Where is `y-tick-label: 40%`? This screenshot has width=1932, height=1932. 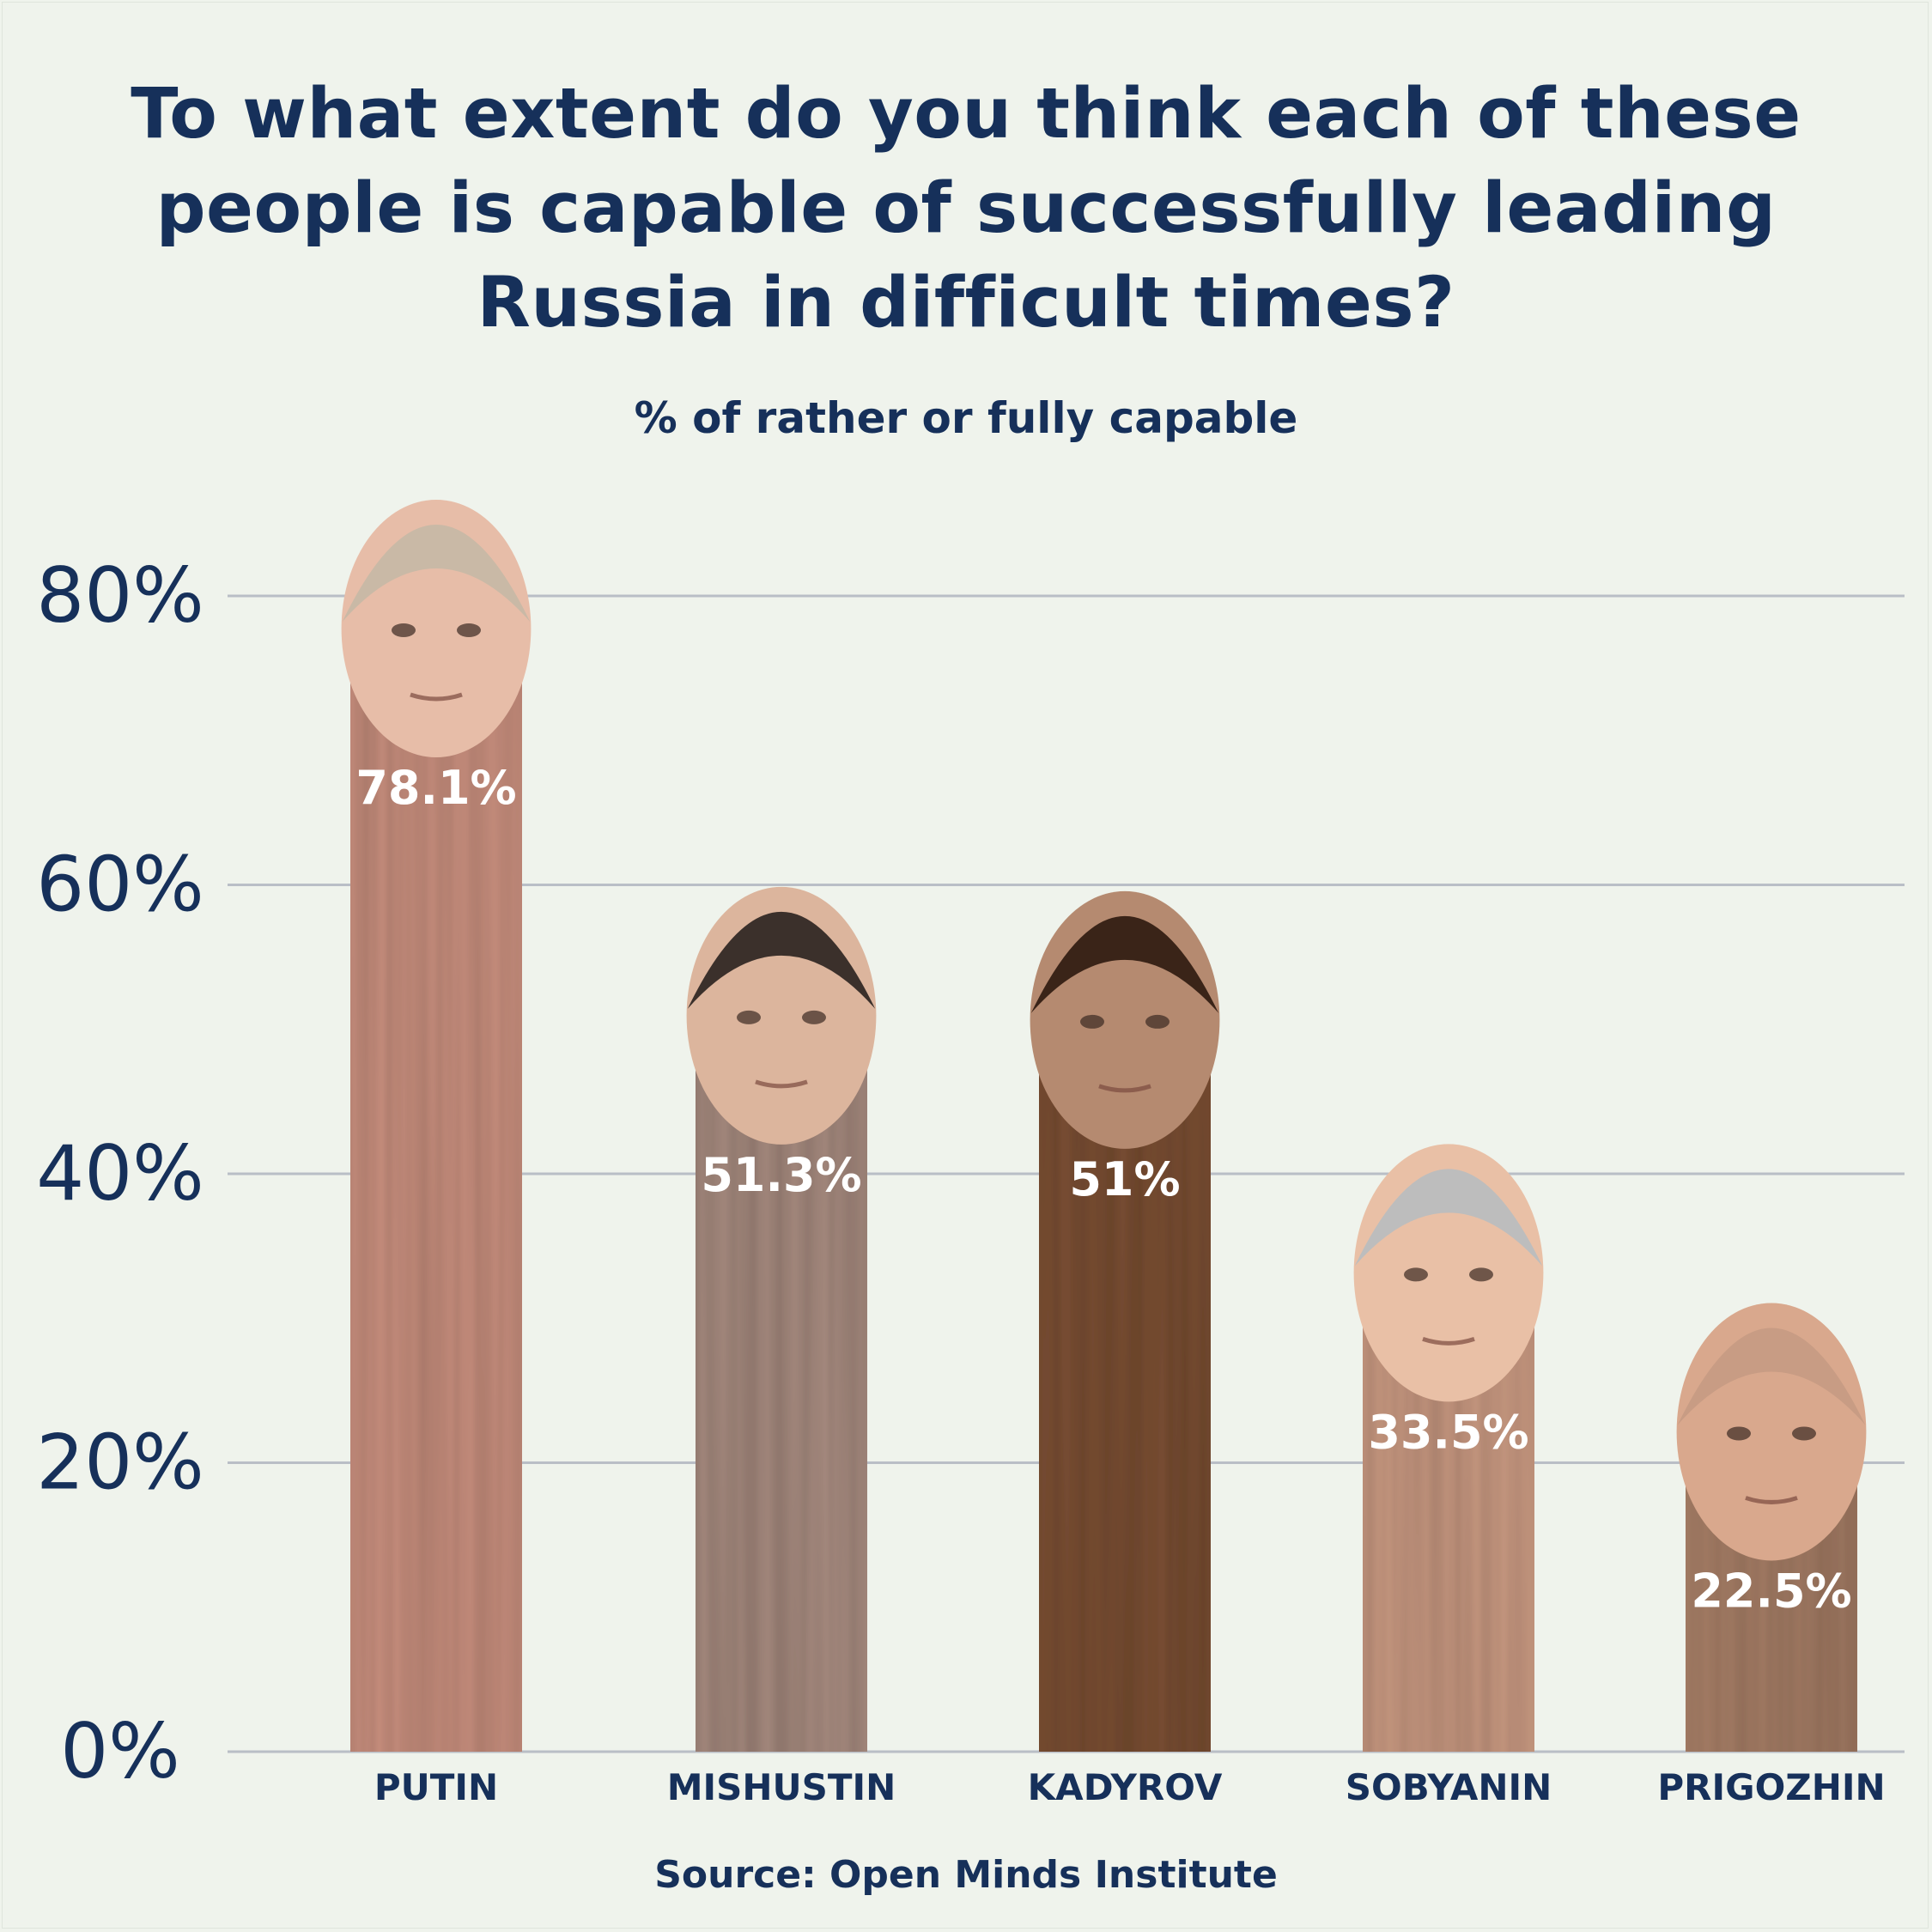
y-tick-label: 40% is located at coordinates (120, 1173).